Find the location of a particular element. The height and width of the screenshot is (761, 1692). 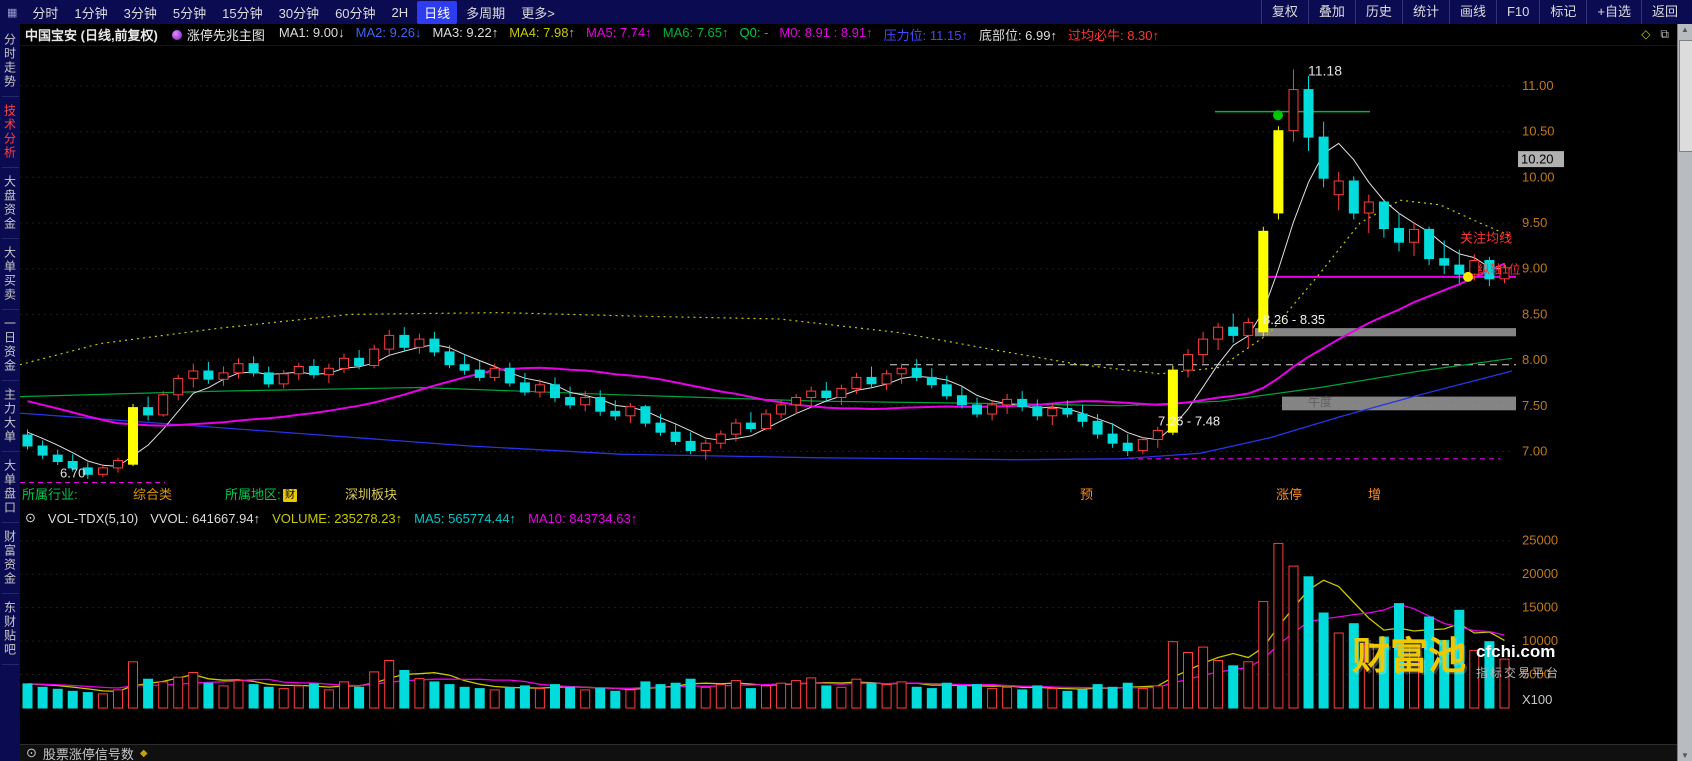

indicator-value: Q0: - is located at coordinates (754, 32).